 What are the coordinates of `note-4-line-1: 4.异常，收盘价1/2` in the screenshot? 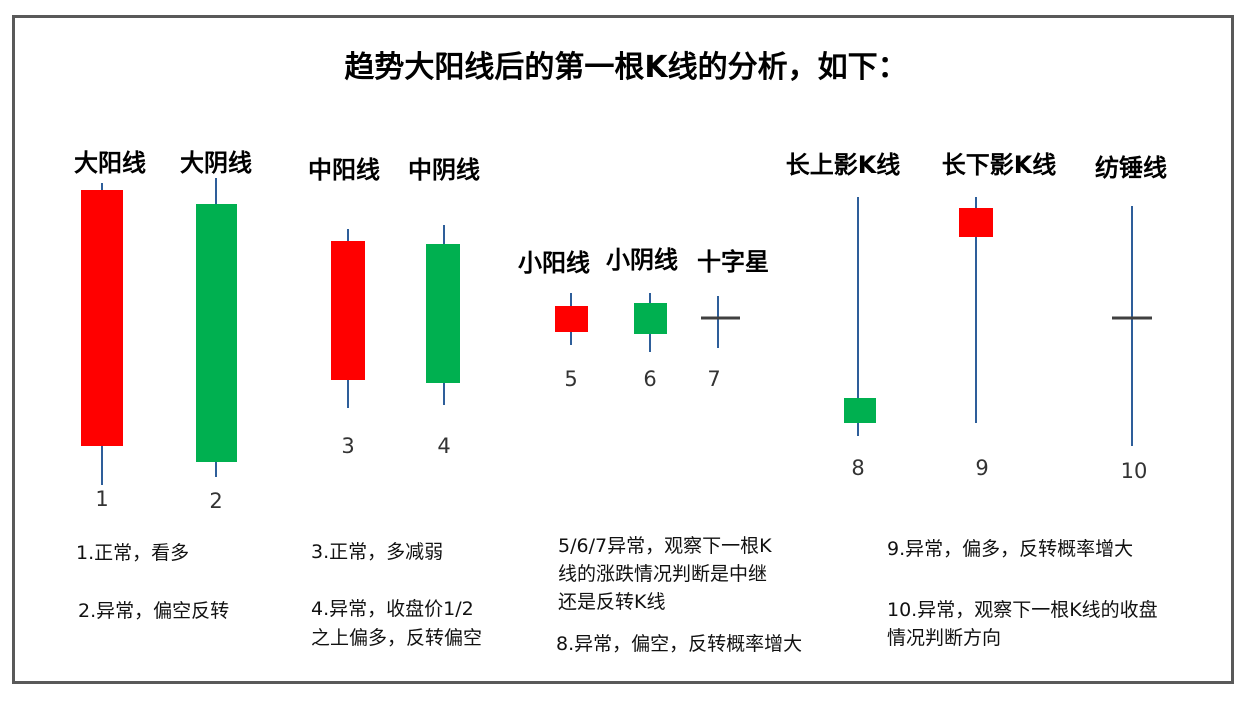 It's located at (392, 609).